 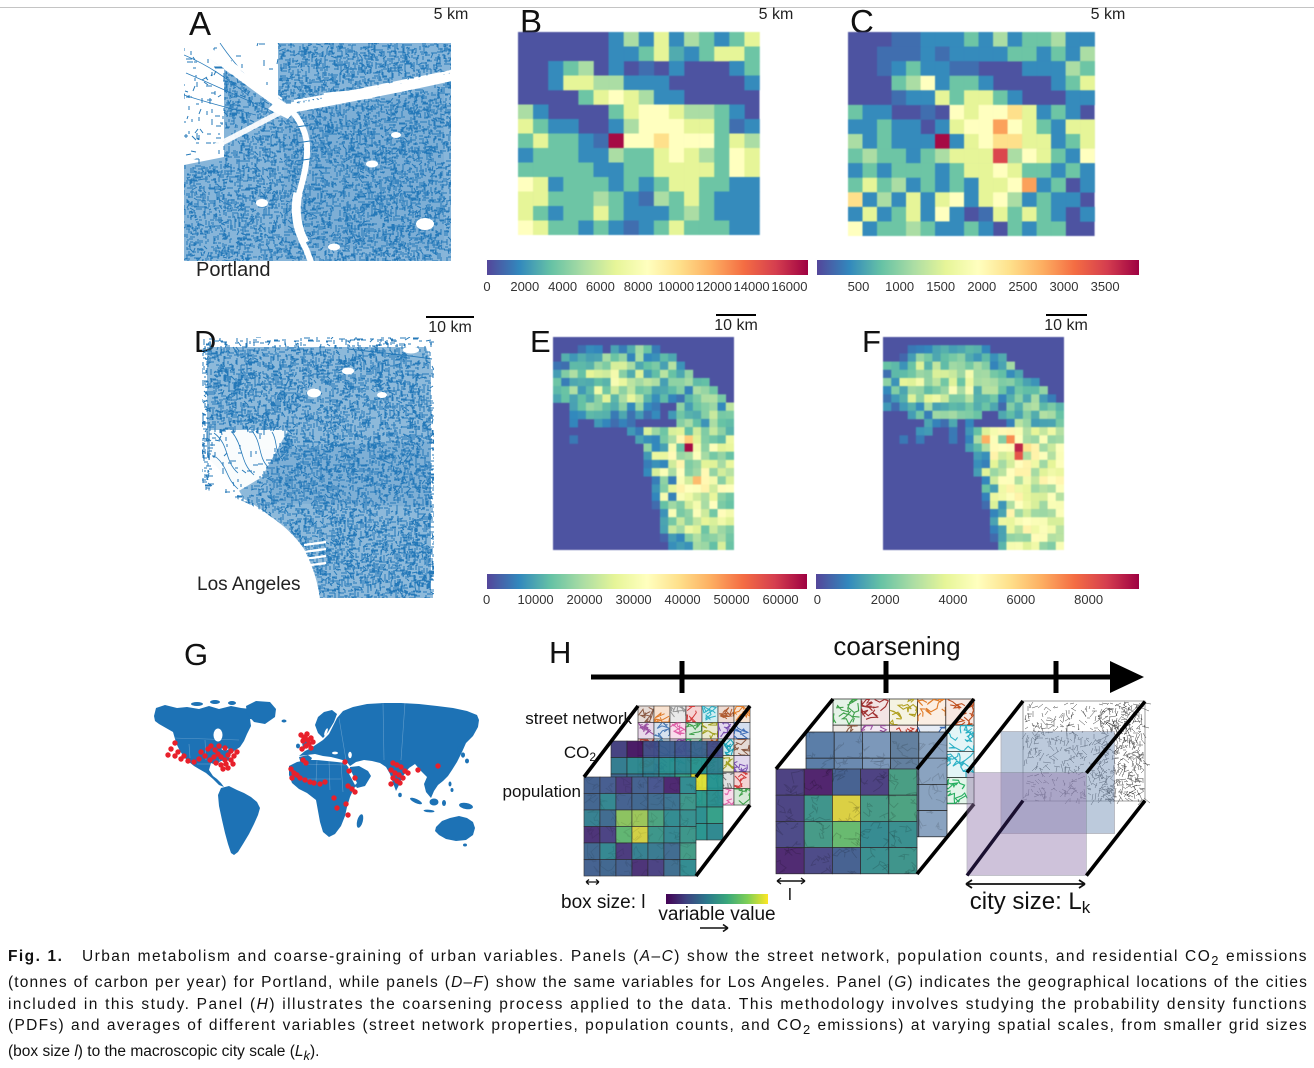 What do you see at coordinates (603, 902) in the screenshot?
I see `svg-text: box size: l` at bounding box center [603, 902].